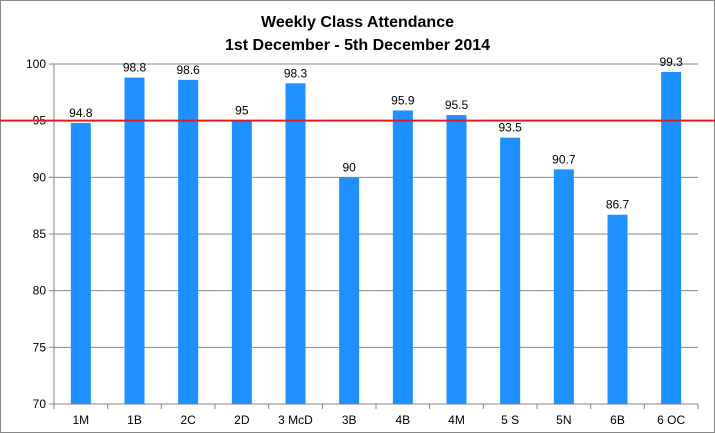  What do you see at coordinates (188, 70) in the screenshot?
I see `data-label: 98.6` at bounding box center [188, 70].